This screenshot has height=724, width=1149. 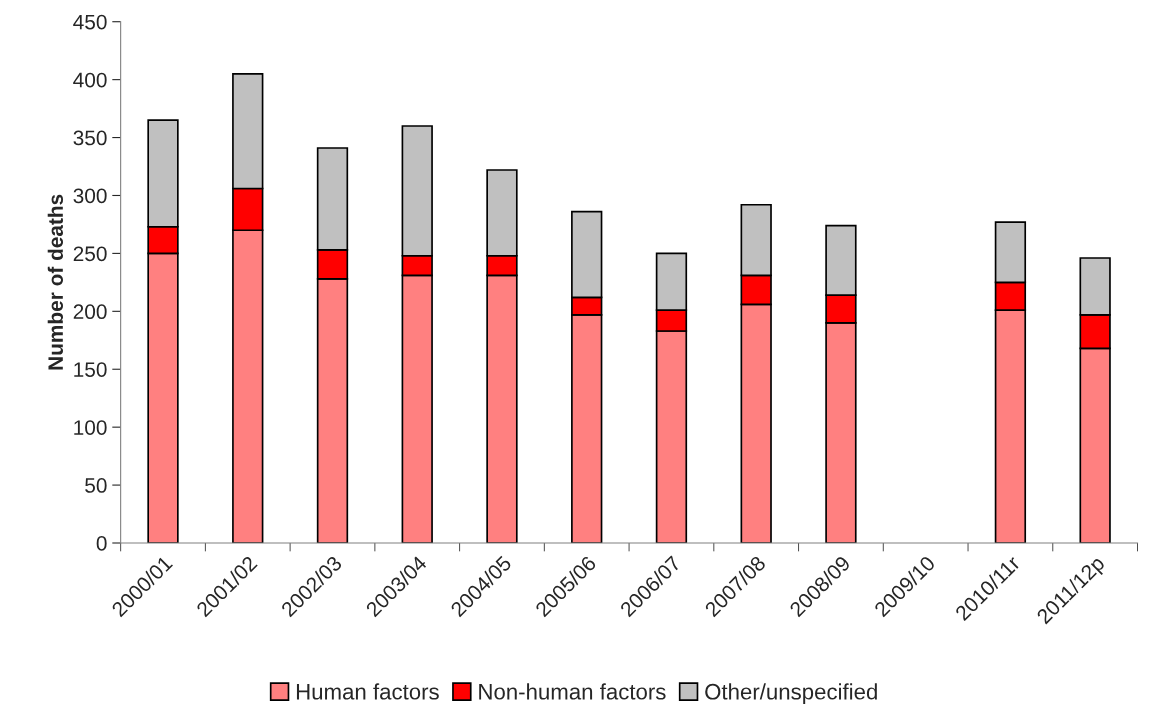 I want to click on y-tick-label: 150, so click(x=90, y=369).